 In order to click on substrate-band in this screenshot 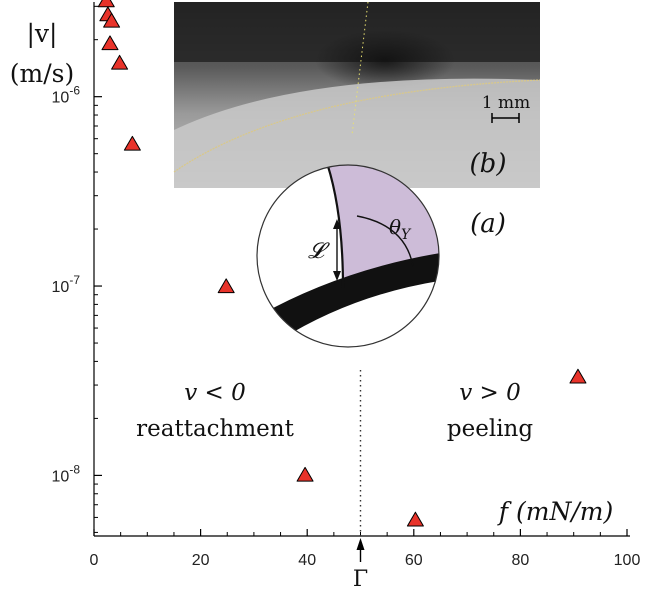, I will do `click(349, 295)`.